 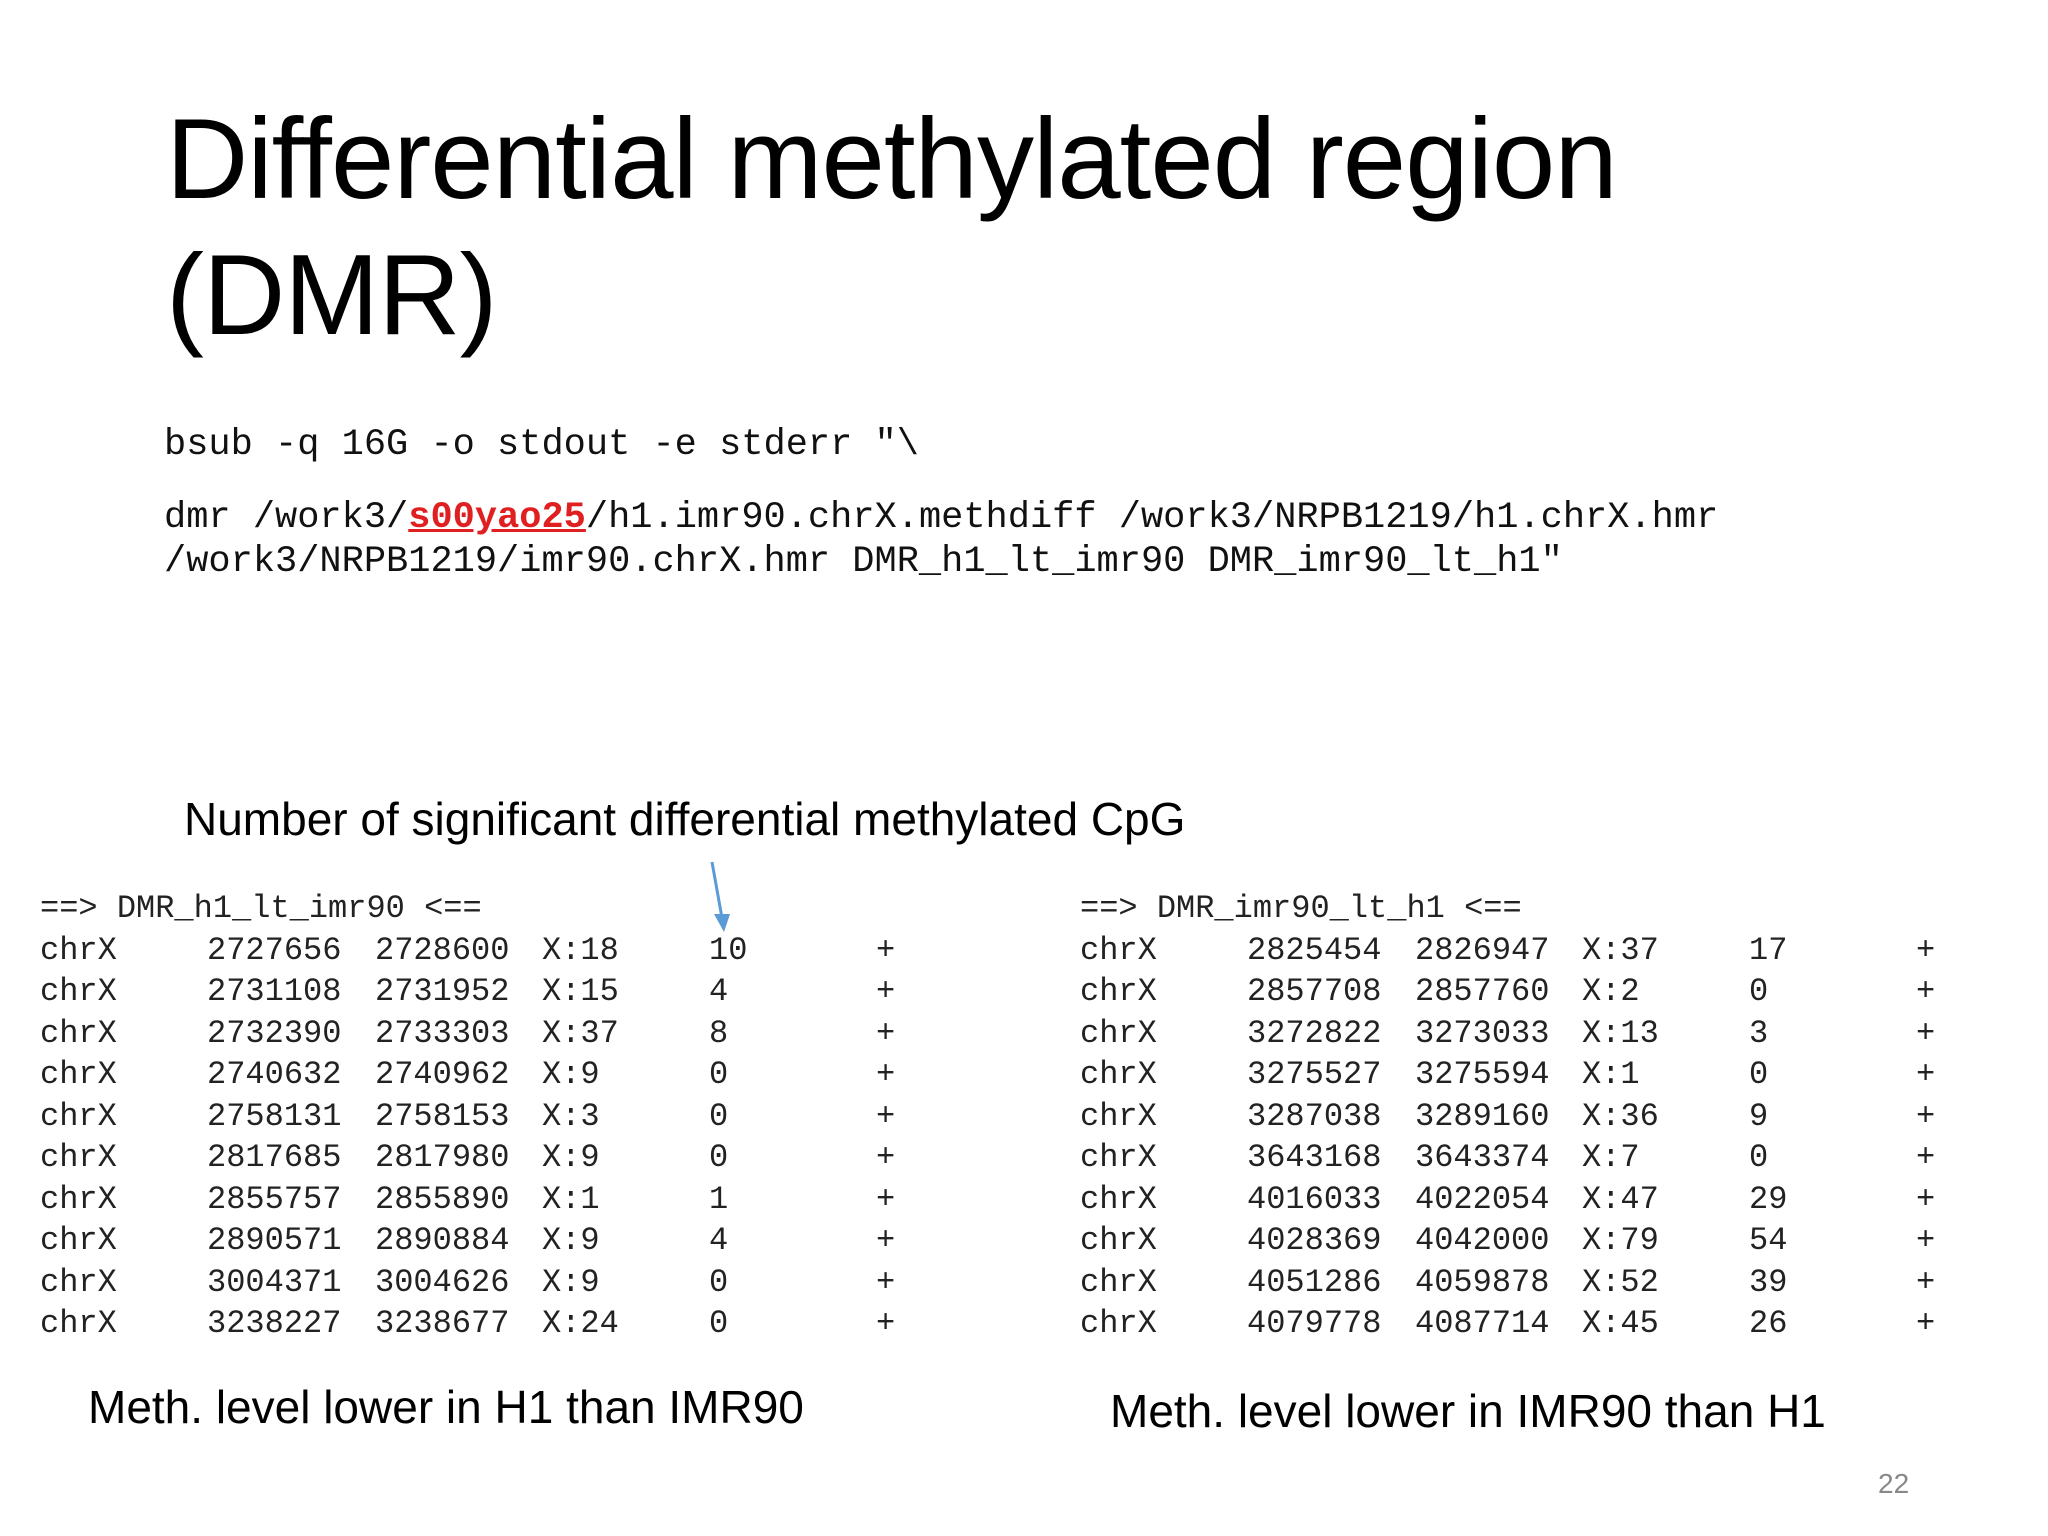 I want to click on command-line-bsub: bsub -q 16G -o stdout -e stderr "\, so click(x=541, y=445).